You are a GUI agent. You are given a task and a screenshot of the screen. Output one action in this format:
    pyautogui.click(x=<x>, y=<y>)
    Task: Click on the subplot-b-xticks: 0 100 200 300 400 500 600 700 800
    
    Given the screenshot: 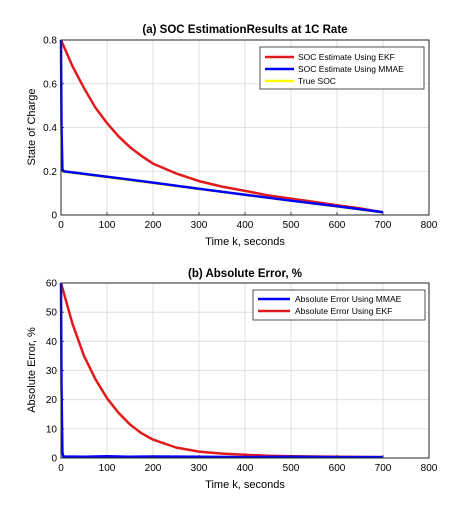 What is the action you would take?
    pyautogui.click(x=248, y=464)
    